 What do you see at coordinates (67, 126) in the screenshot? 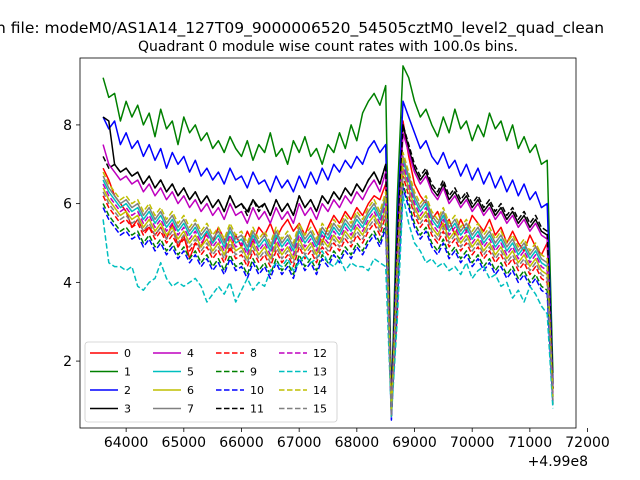
I see `y-tick-label: 8` at bounding box center [67, 126].